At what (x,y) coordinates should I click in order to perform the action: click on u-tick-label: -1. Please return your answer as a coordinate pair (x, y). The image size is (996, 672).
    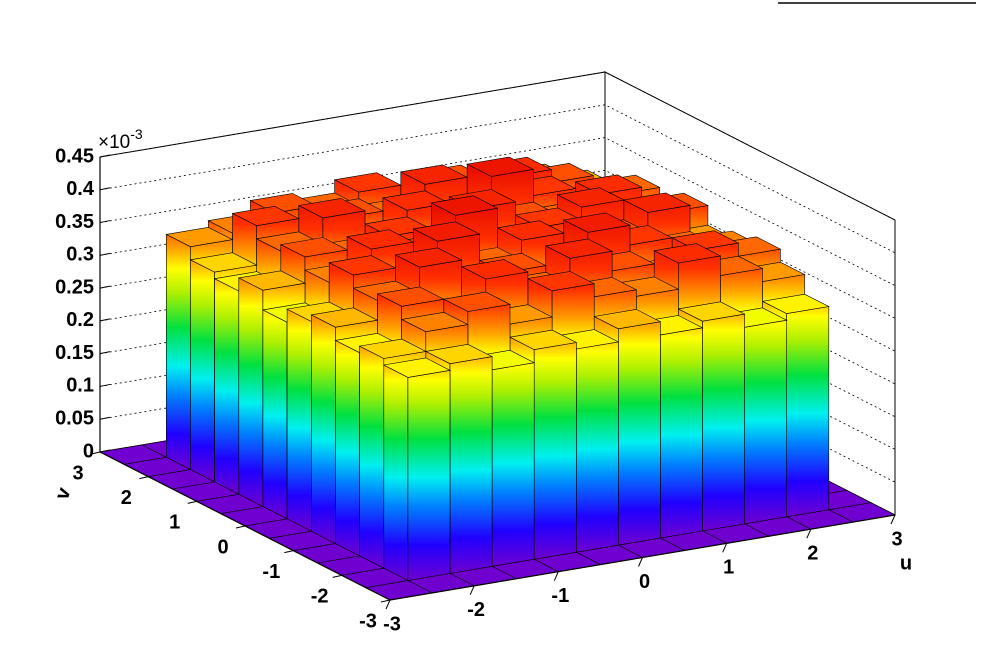
    Looking at the image, I should click on (560, 596).